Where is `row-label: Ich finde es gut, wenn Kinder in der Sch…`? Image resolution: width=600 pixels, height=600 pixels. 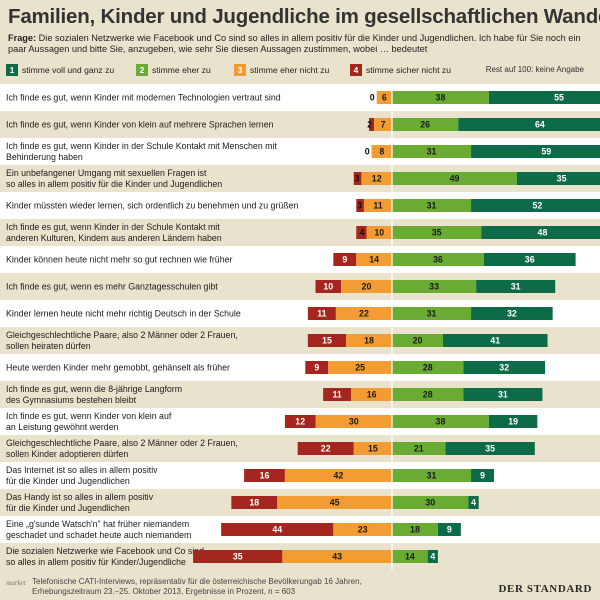
row-label: Ich finde es gut, wenn Kinder in der Sch… is located at coordinates (141, 146).